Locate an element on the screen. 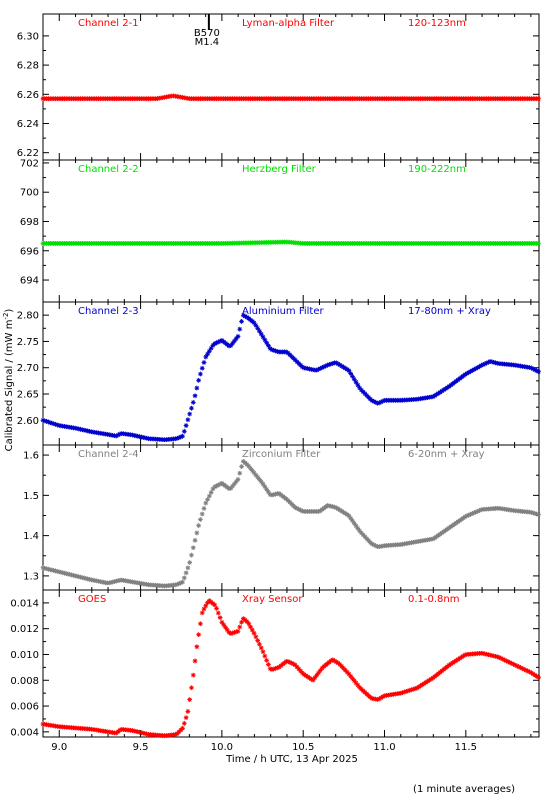  band-label: 190-222nm is located at coordinates (437, 169).